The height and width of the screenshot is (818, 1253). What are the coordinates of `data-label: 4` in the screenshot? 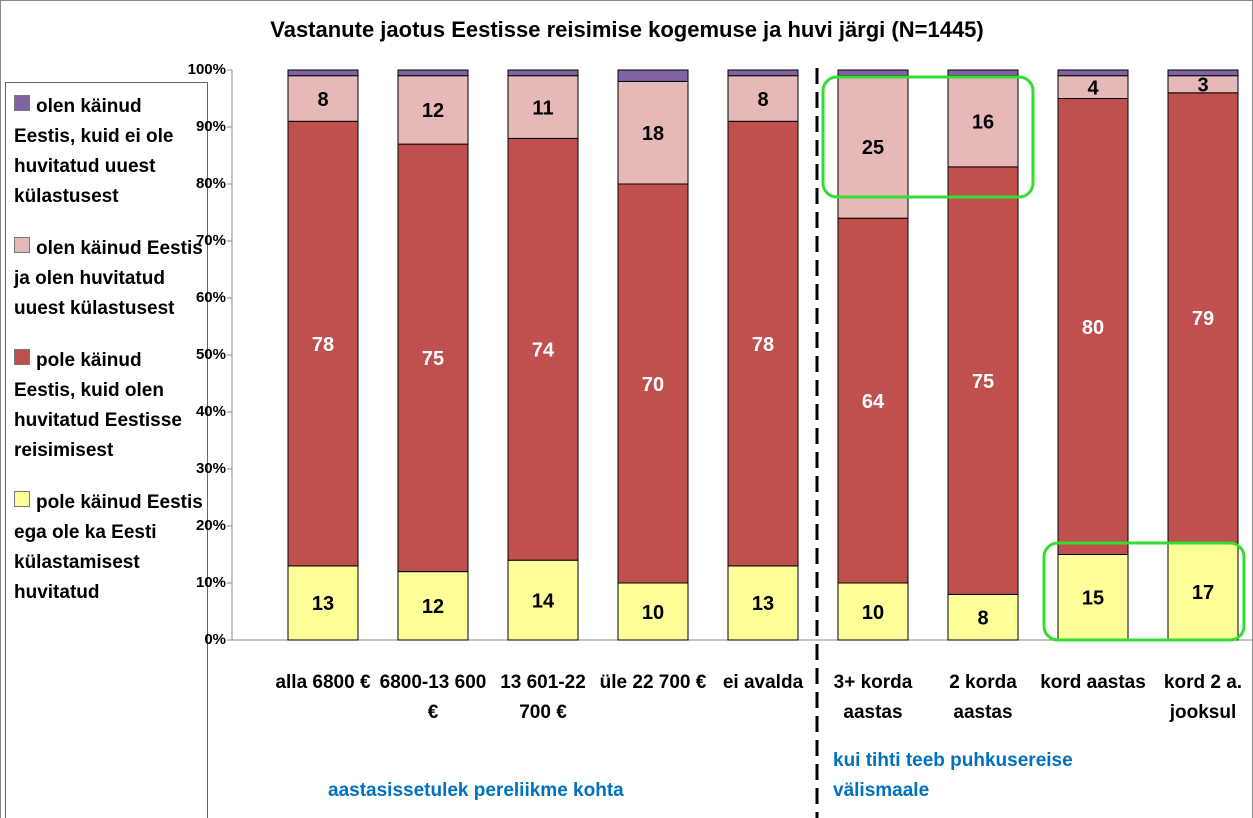 It's located at (1093, 88).